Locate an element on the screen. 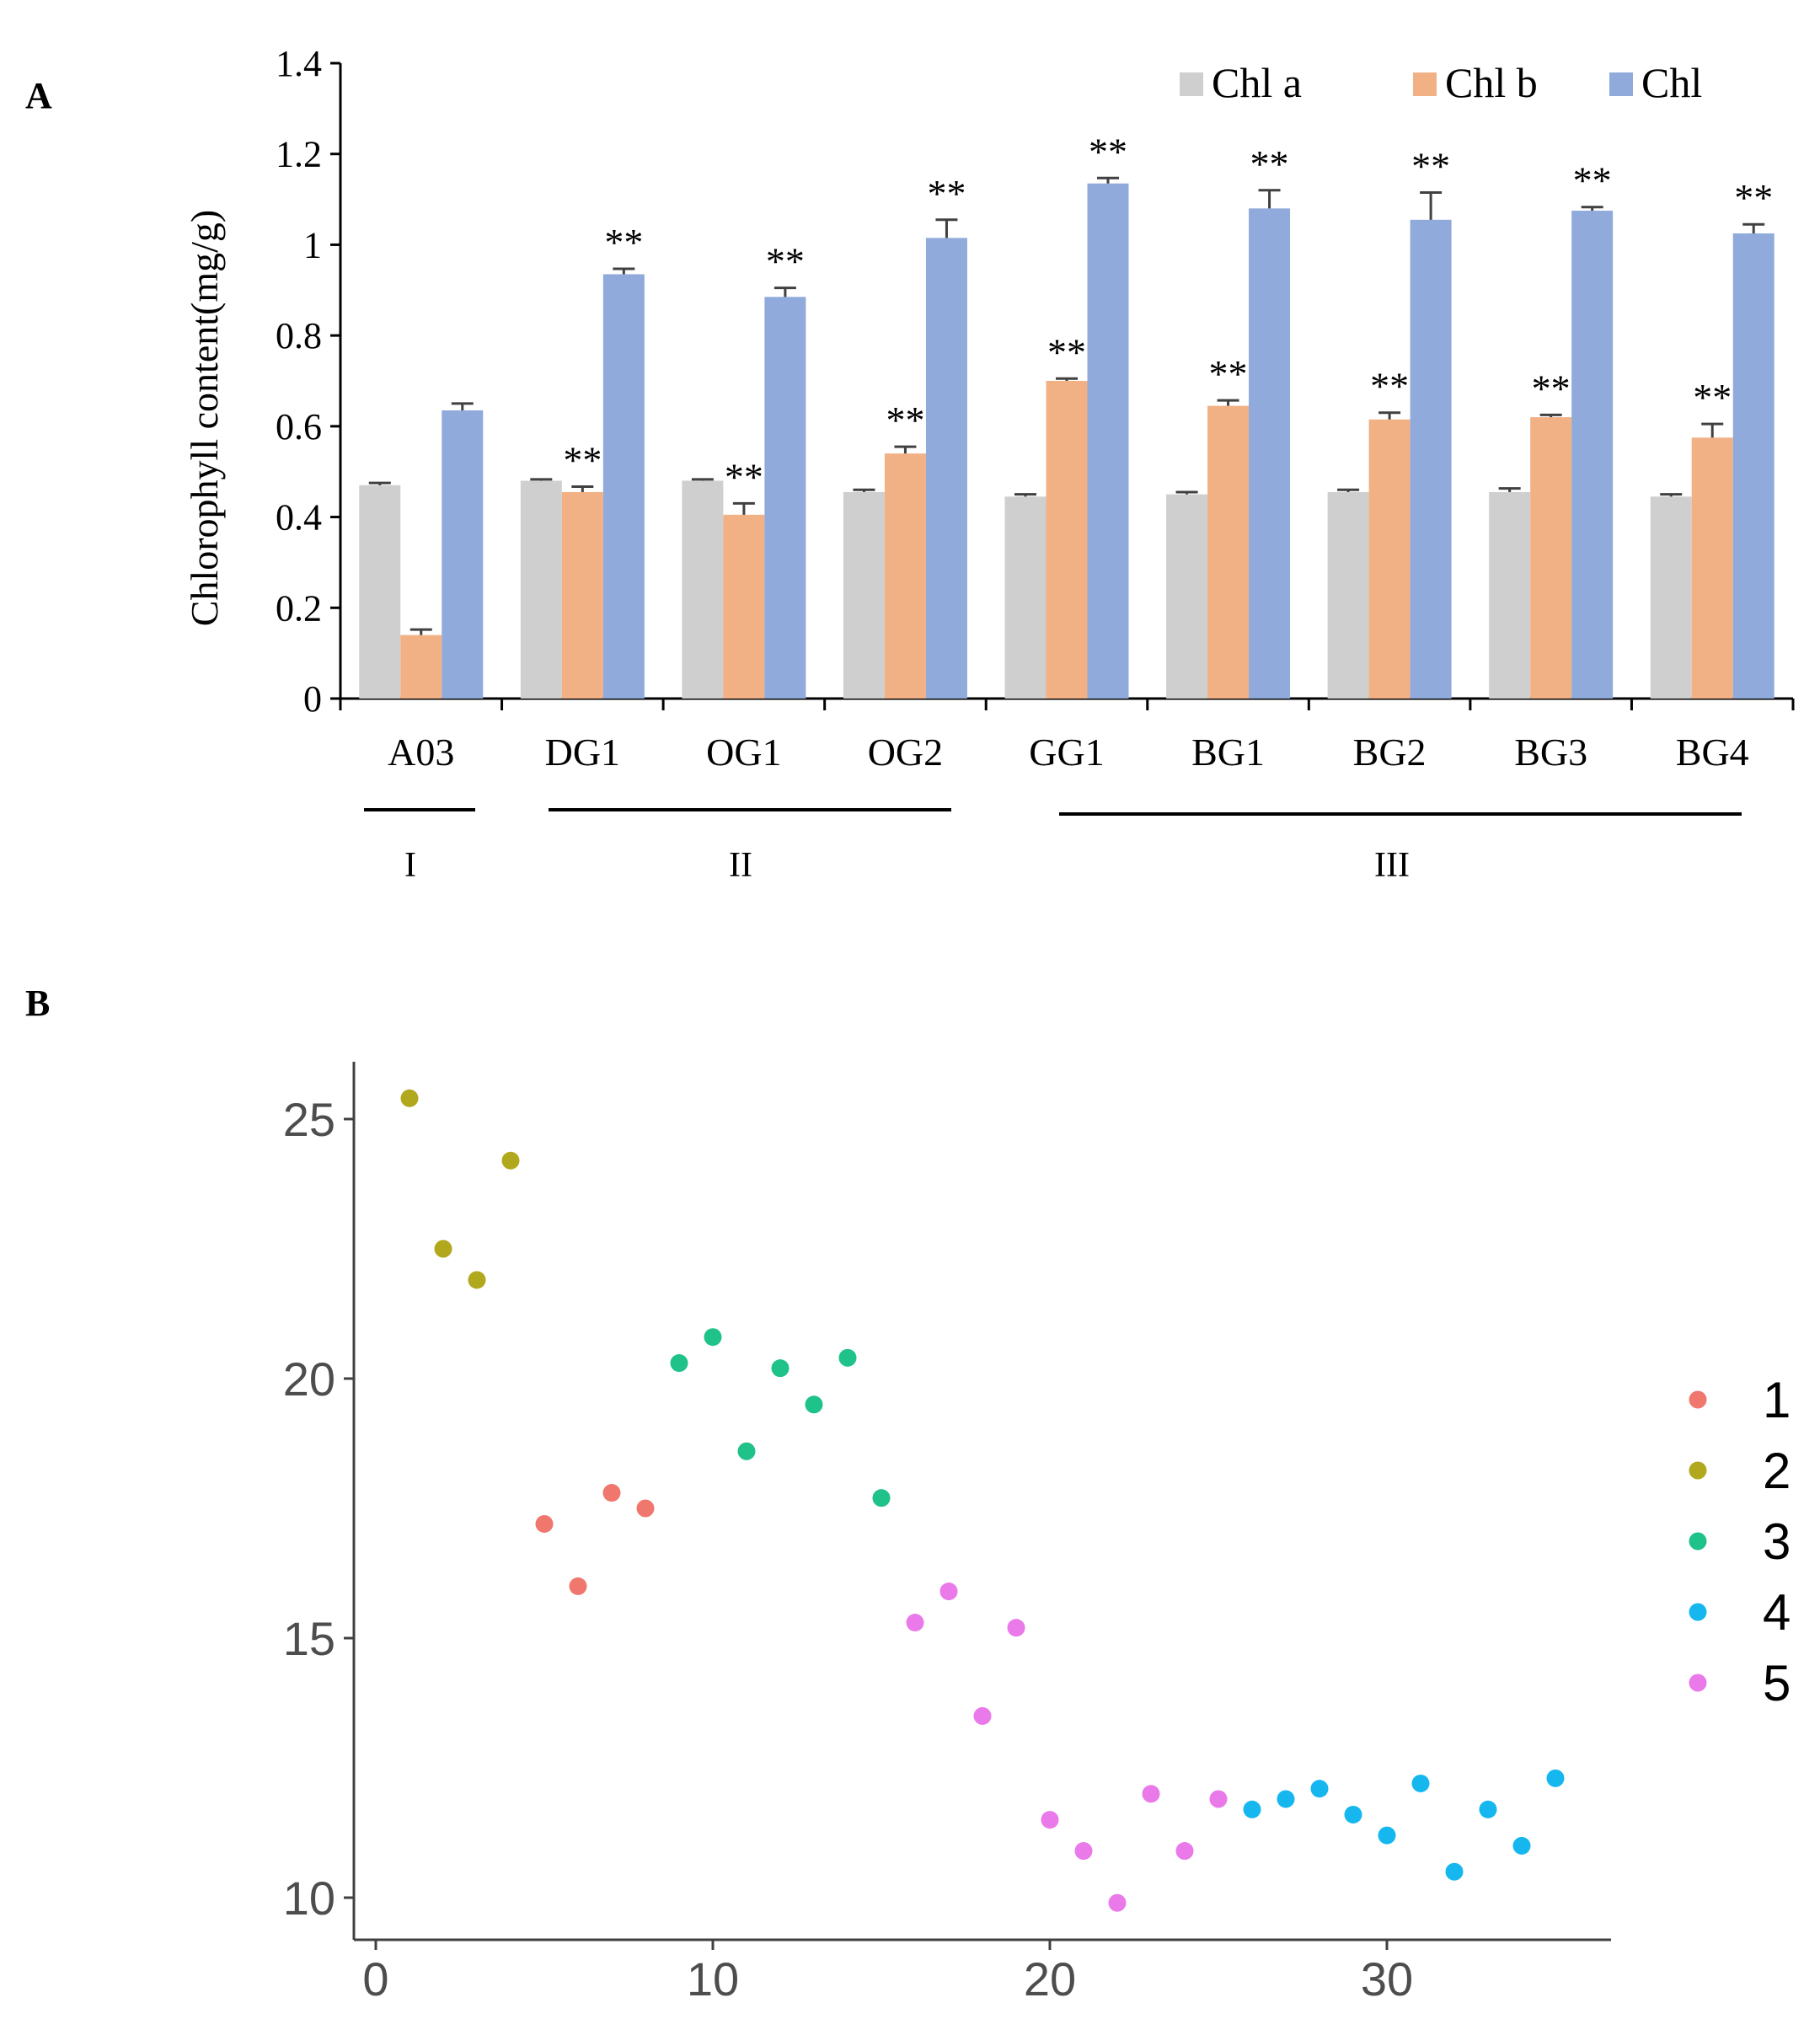 Image resolution: width=1820 pixels, height=2019 pixels. scatter-legend-label: 5 is located at coordinates (1777, 1683).